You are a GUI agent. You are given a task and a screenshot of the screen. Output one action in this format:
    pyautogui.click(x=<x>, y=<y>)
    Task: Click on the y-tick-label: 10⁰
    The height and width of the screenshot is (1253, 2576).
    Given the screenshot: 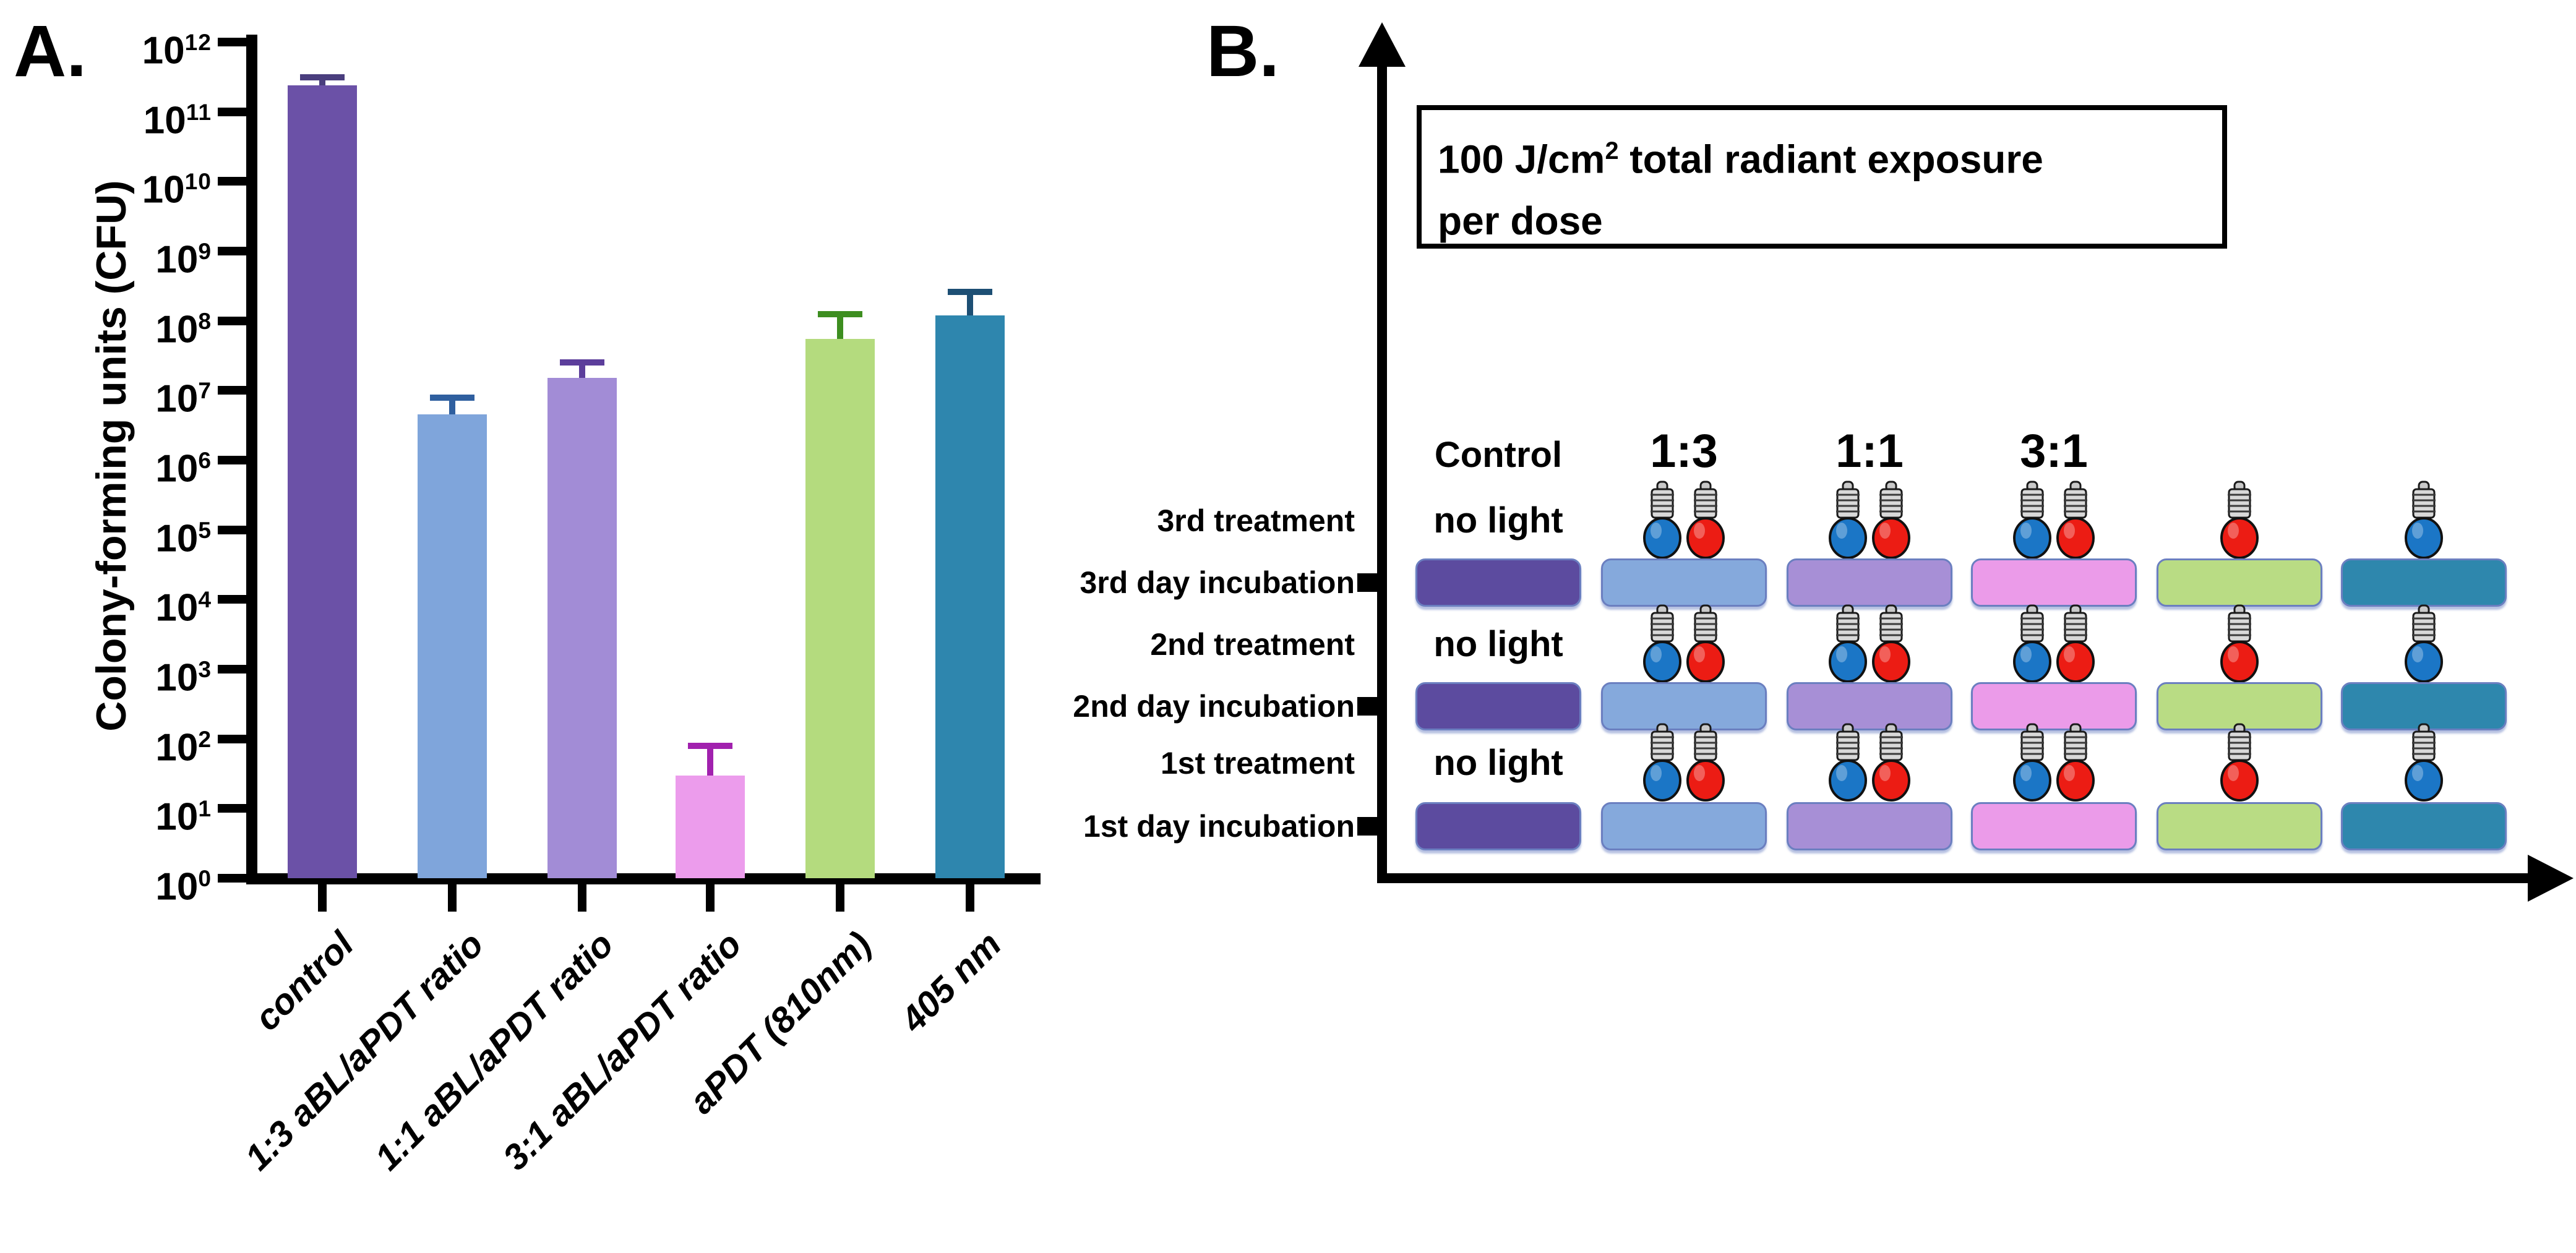 What is the action you would take?
    pyautogui.click(x=183, y=887)
    